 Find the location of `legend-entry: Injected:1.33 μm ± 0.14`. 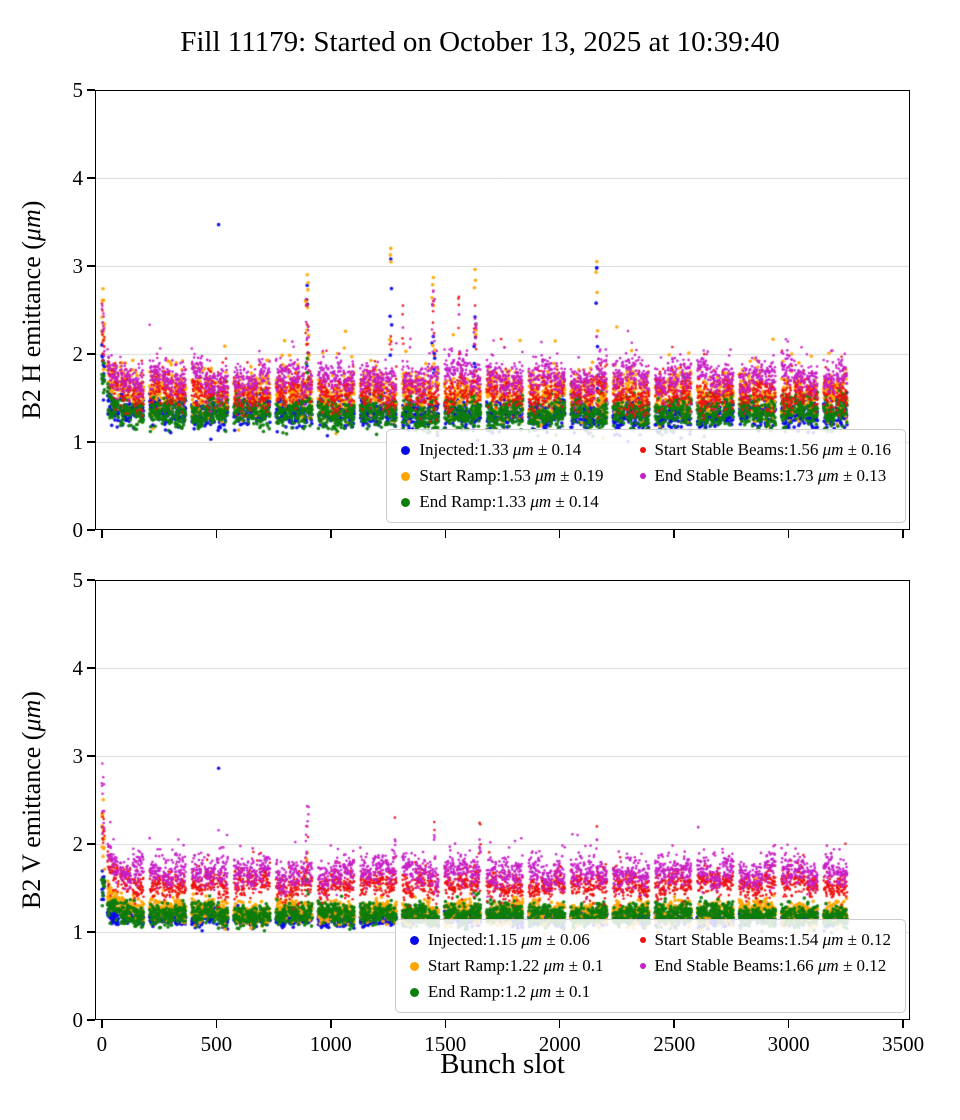

legend-entry: Injected:1.33 μm ± 0.14 is located at coordinates (502, 450).